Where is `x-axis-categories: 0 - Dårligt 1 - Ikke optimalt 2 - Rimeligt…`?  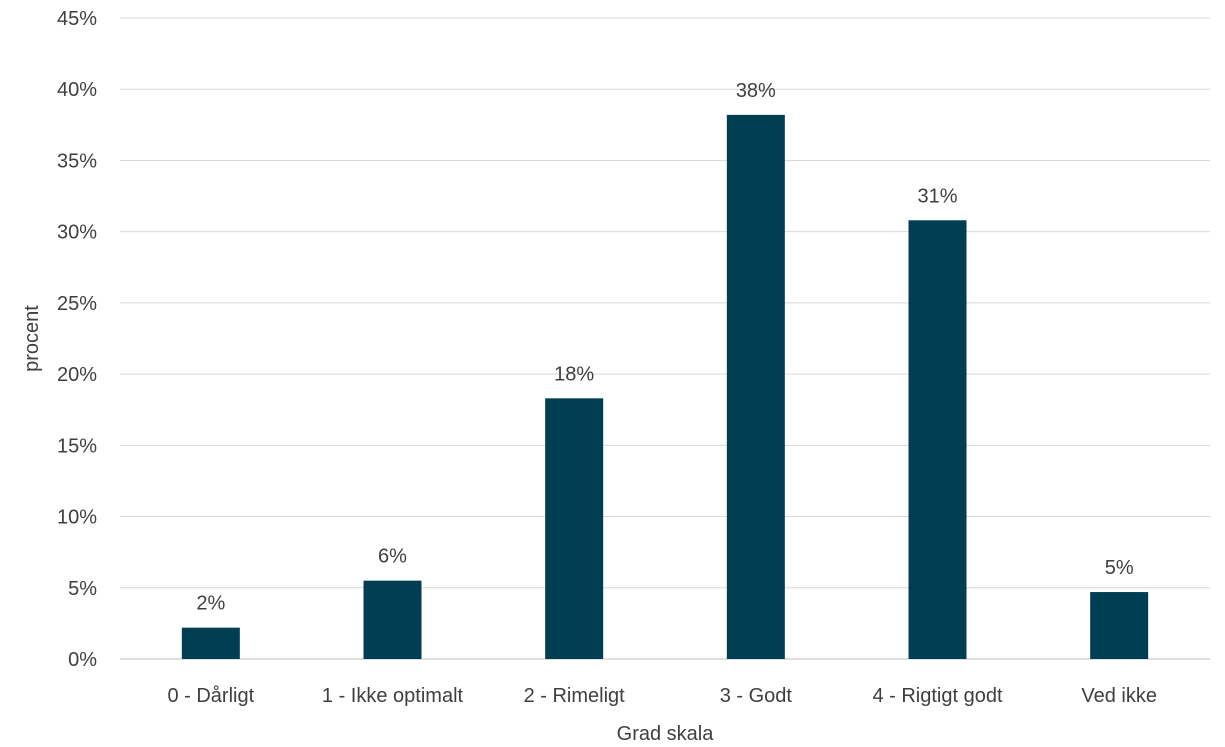 x-axis-categories: 0 - Dårligt 1 - Ikke optimalt 2 - Rimeligt… is located at coordinates (661, 696).